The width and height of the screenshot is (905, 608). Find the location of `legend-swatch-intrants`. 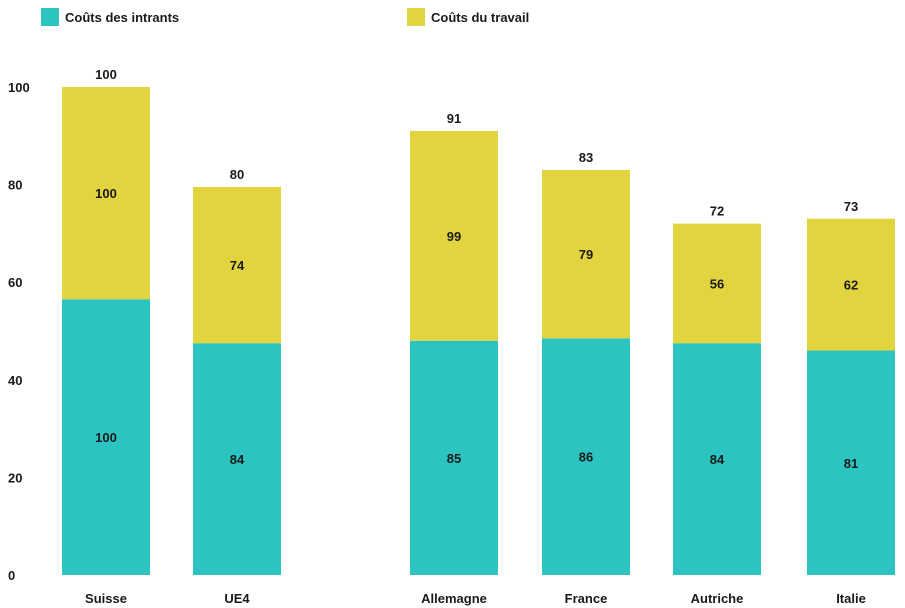

legend-swatch-intrants is located at coordinates (50, 17).